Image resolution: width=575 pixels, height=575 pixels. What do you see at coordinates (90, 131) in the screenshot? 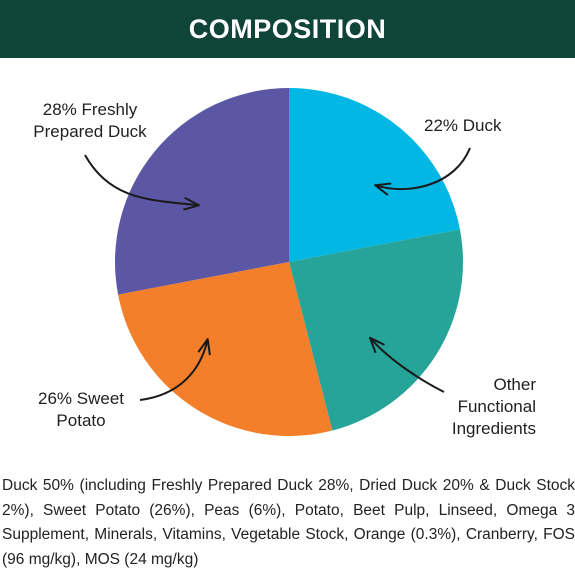
I see `label-fresh-duck-line-2: Prepared Duck` at bounding box center [90, 131].